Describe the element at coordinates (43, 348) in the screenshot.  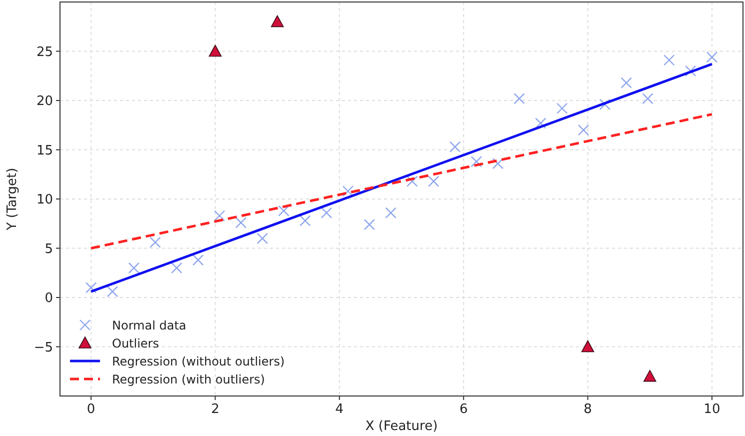
I see `y-tick-label: −5` at that location.